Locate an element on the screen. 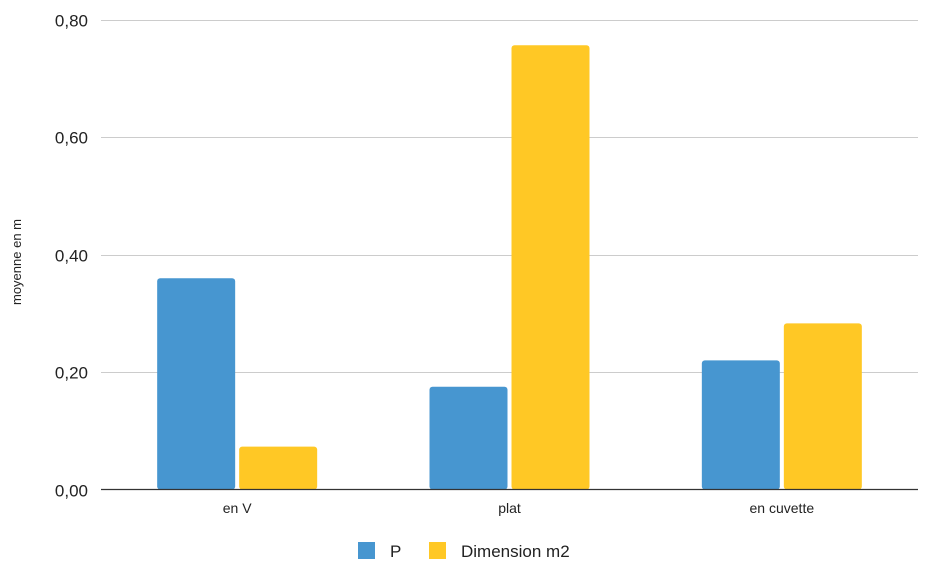 This screenshot has width=932, height=563. x-category-label: en V is located at coordinates (237, 508).